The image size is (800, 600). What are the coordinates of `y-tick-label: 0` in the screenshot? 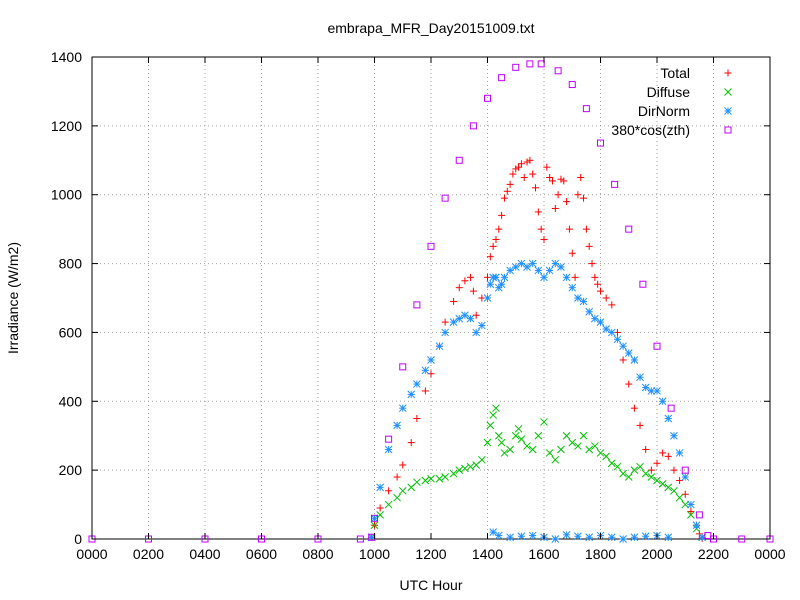 It's located at (78, 539).